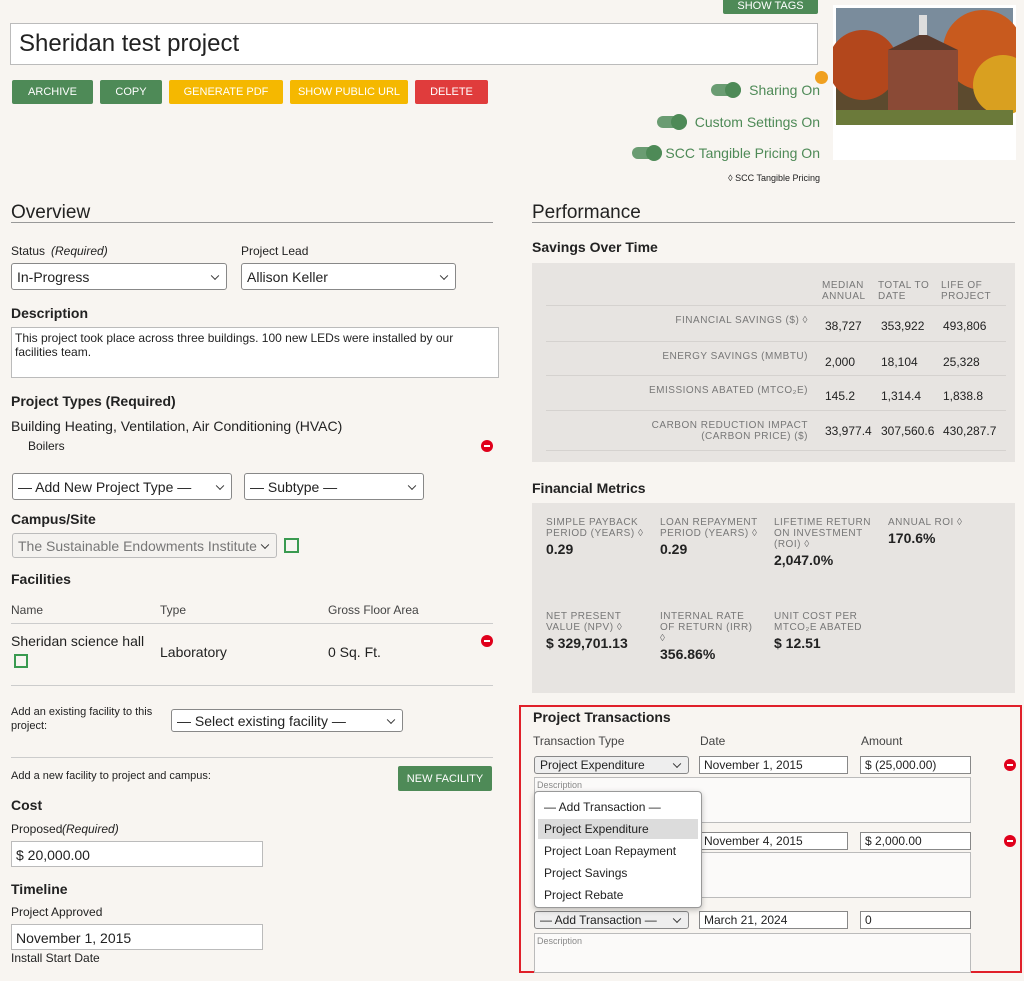 The image size is (1024, 981). I want to click on metric-label: INTERNAL RATE OF RETURN (IRR) ◊, so click(706, 627).